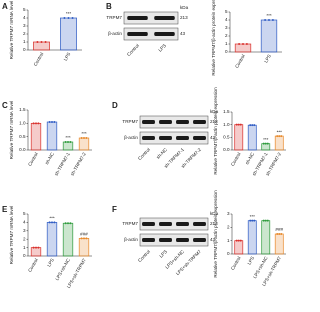 This screenshot has height=312, width=320. I want to click on x-tick-label: LPS, so click(67, 57).